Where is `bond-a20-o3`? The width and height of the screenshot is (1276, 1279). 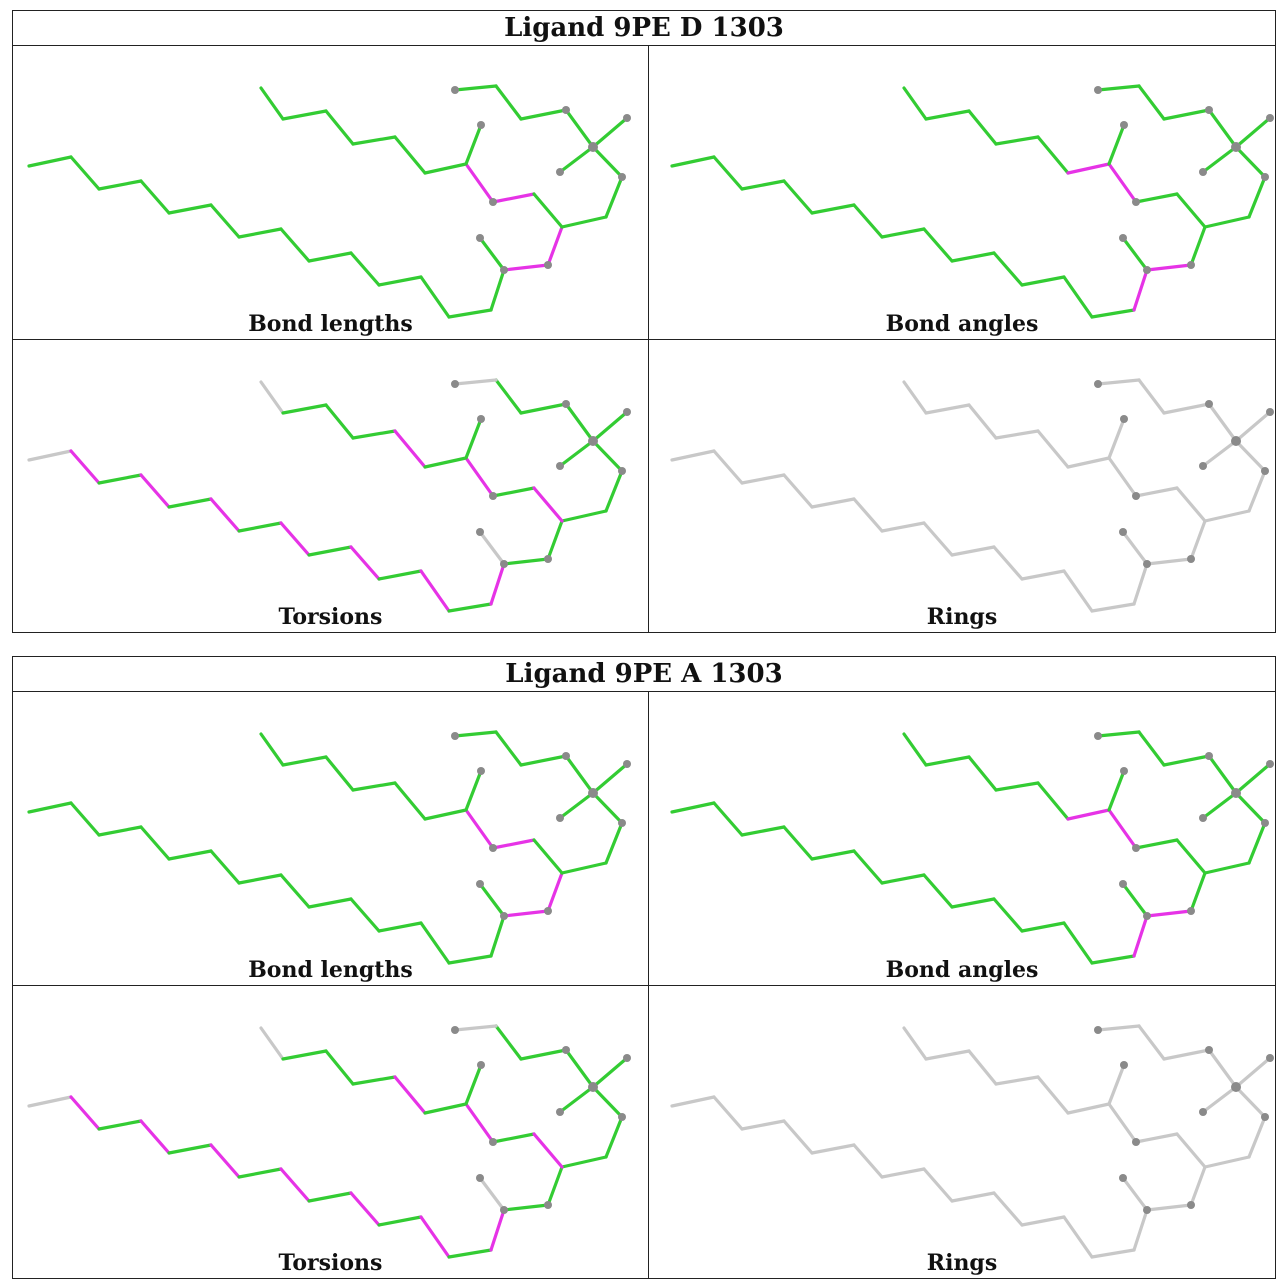 bond-a20-o3 is located at coordinates (576, 159).